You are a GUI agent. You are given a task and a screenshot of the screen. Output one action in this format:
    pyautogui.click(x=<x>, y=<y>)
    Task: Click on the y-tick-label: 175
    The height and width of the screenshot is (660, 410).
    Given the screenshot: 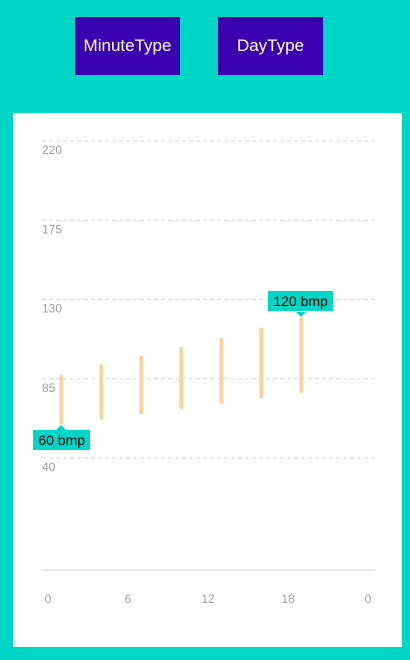 What is the action you would take?
    pyautogui.click(x=52, y=229)
    